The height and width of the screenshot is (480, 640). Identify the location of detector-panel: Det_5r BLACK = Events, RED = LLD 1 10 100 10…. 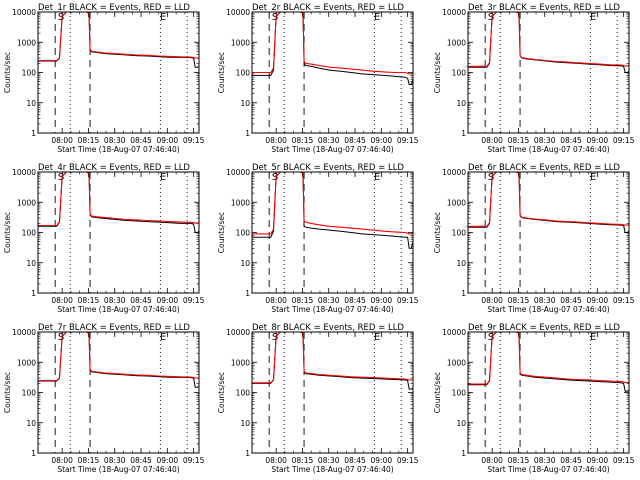
(318, 238).